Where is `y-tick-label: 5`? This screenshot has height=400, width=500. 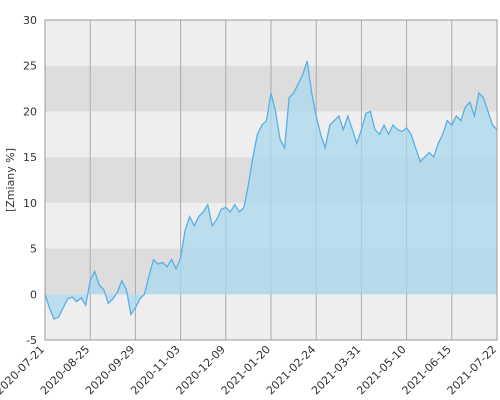
y-tick-label: 5 is located at coordinates (33, 249).